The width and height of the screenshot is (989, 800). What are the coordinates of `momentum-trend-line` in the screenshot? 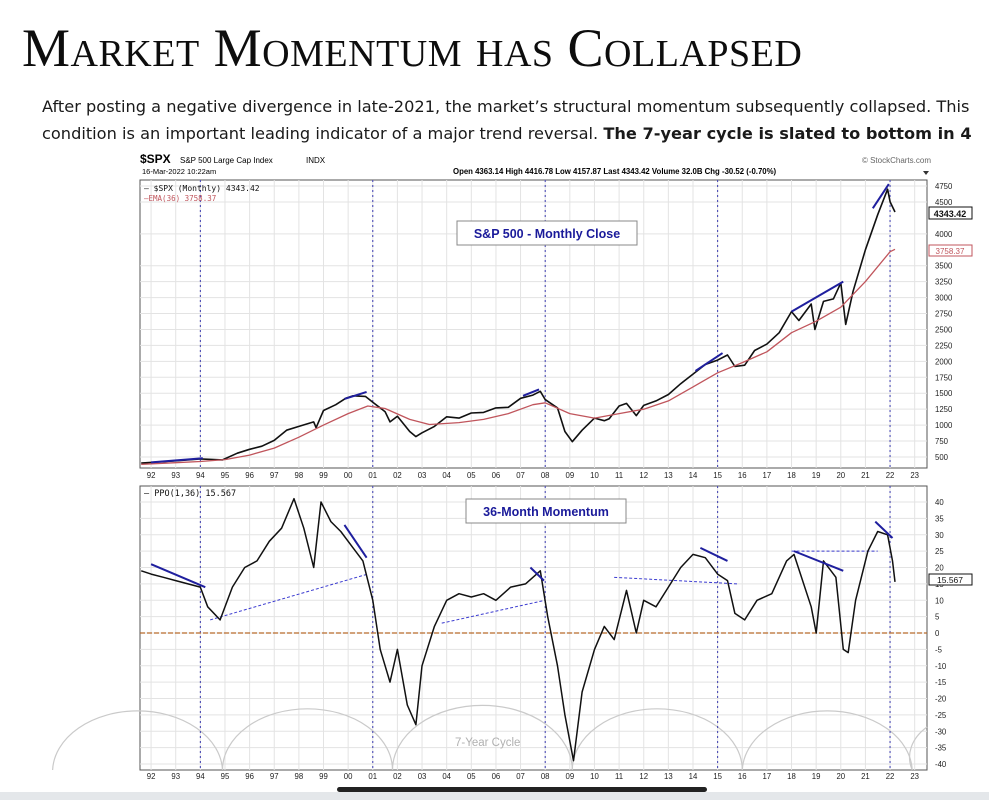 It's located at (178, 576).